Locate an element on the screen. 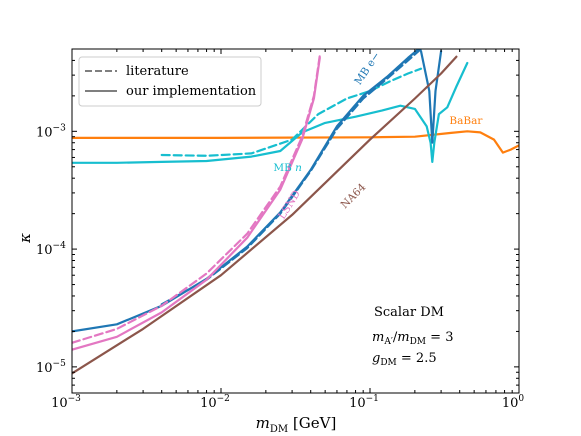  x-tick-label-0: 10⁻³ is located at coordinates (66, 402).